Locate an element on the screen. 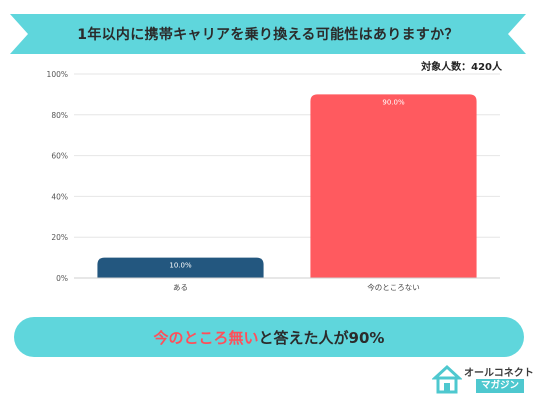  house-icon is located at coordinates (447, 379).